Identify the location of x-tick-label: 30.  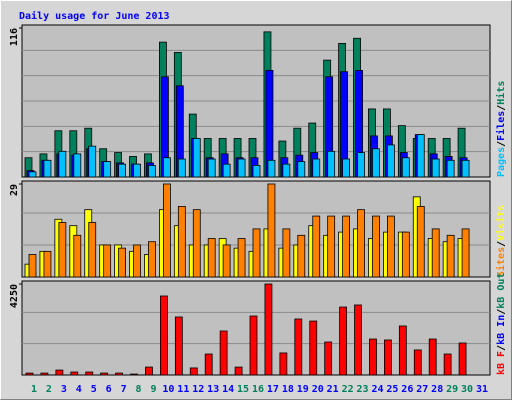
(467, 389).